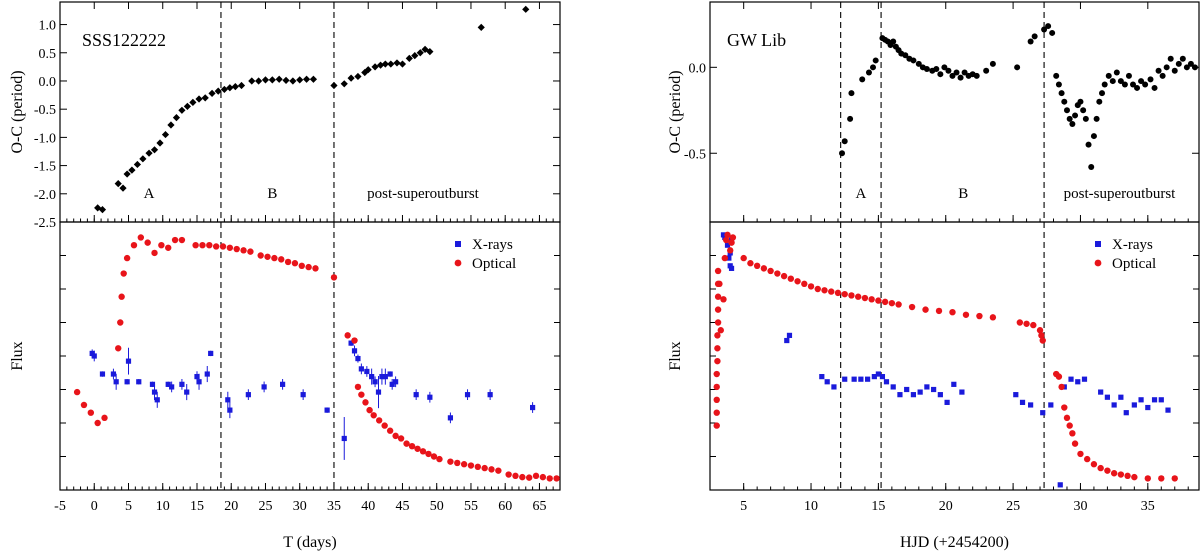 The width and height of the screenshot is (1200, 557). What do you see at coordinates (1098, 263) in the screenshot?
I see `legend-optical-marker` at bounding box center [1098, 263].